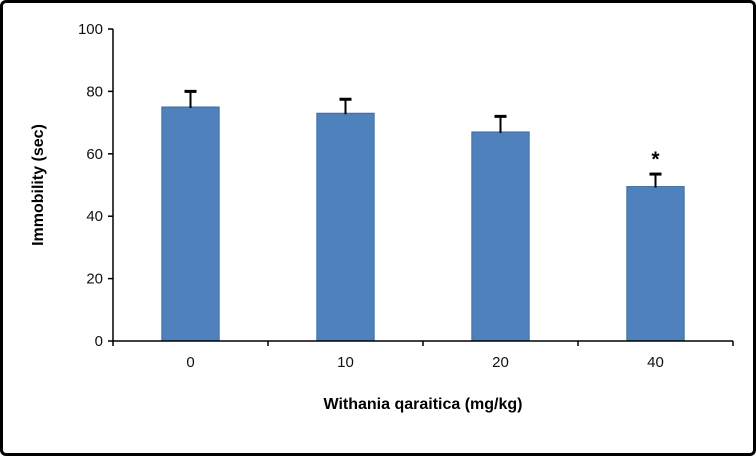 Image resolution: width=756 pixels, height=456 pixels. I want to click on x-tick-label: 0, so click(190, 362).